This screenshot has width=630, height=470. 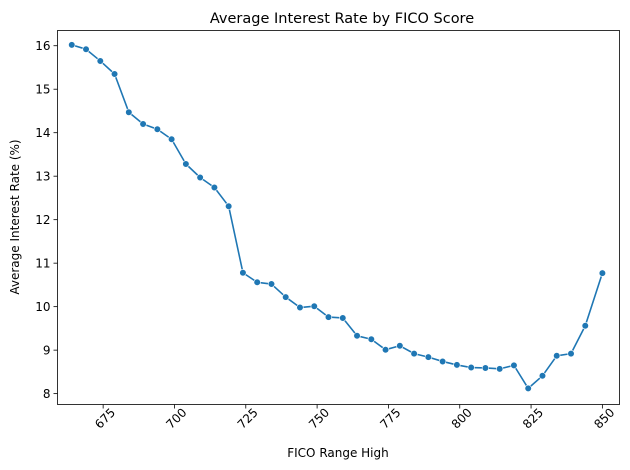 What do you see at coordinates (105, 418) in the screenshot?
I see `x-tick-label: 675` at bounding box center [105, 418].